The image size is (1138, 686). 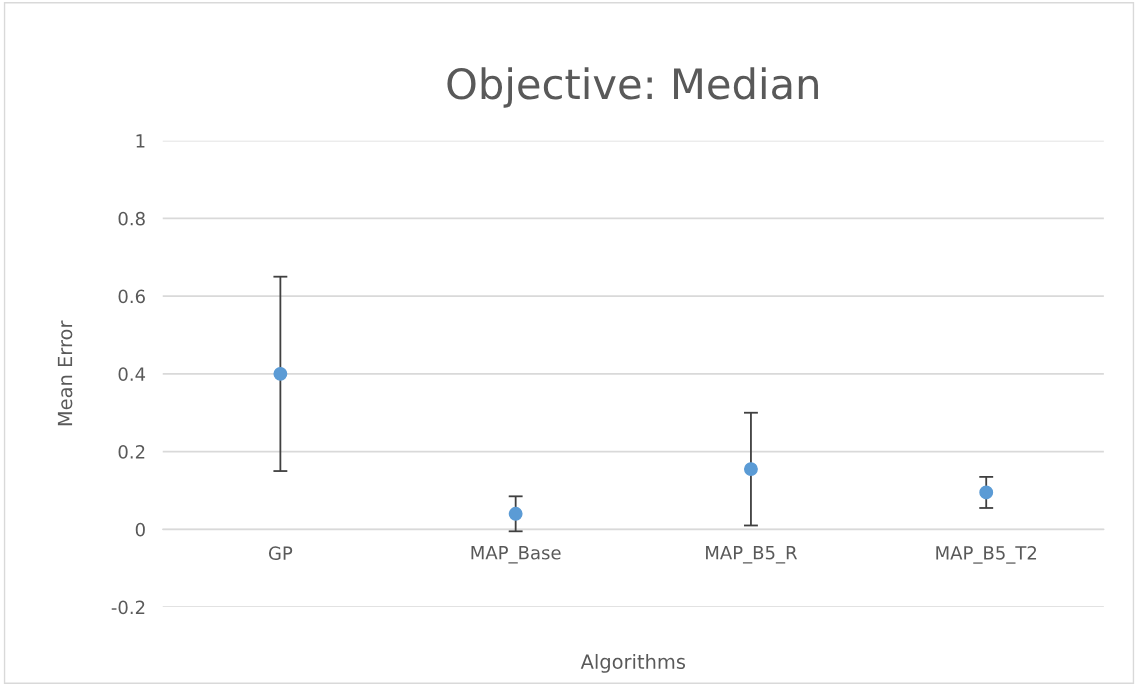 I want to click on x-axis-title: Algorithms, so click(x=633, y=663).